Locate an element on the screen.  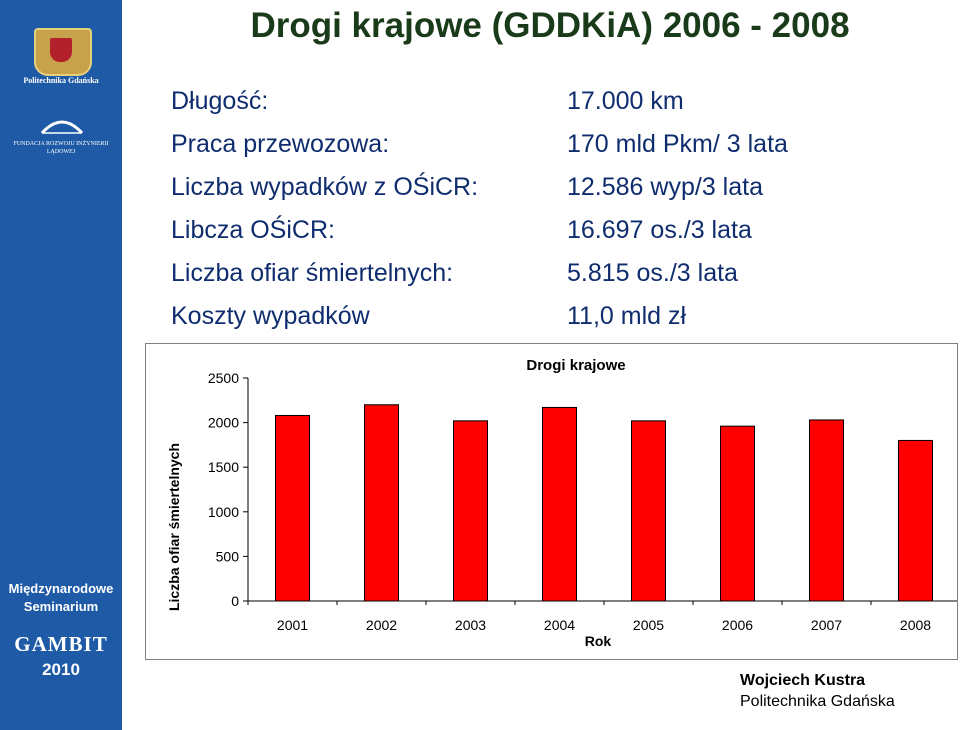
fact-label: Koszty wypadków is located at coordinates (270, 316).